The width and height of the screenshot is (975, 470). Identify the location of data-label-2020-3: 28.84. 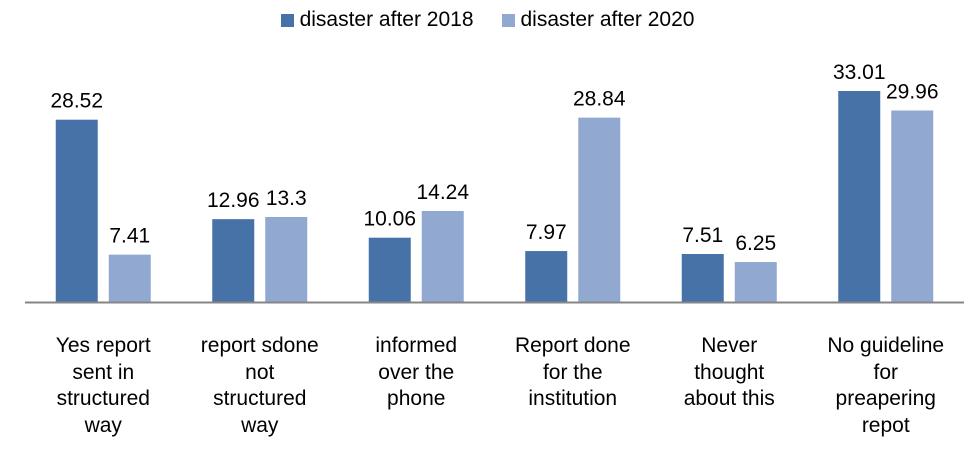
(599, 99).